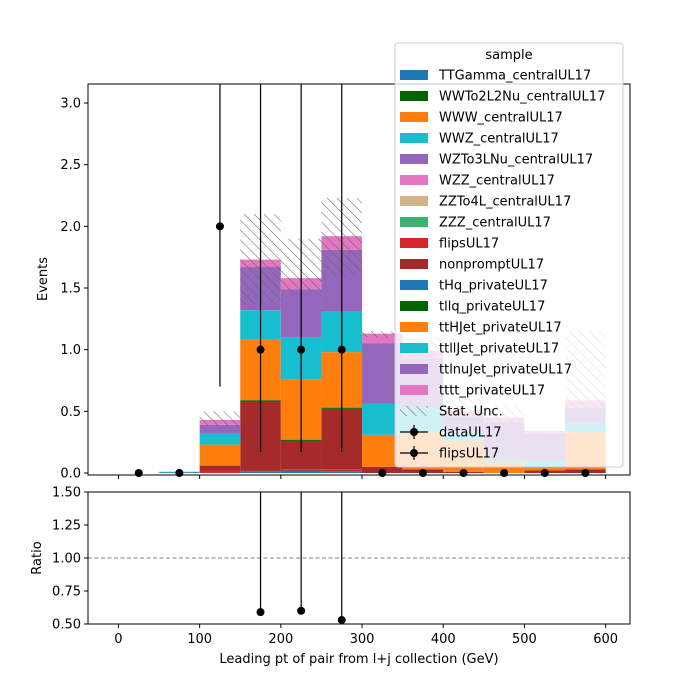 The width and height of the screenshot is (700, 700). I want to click on legend-label: dataUL17, so click(470, 433).